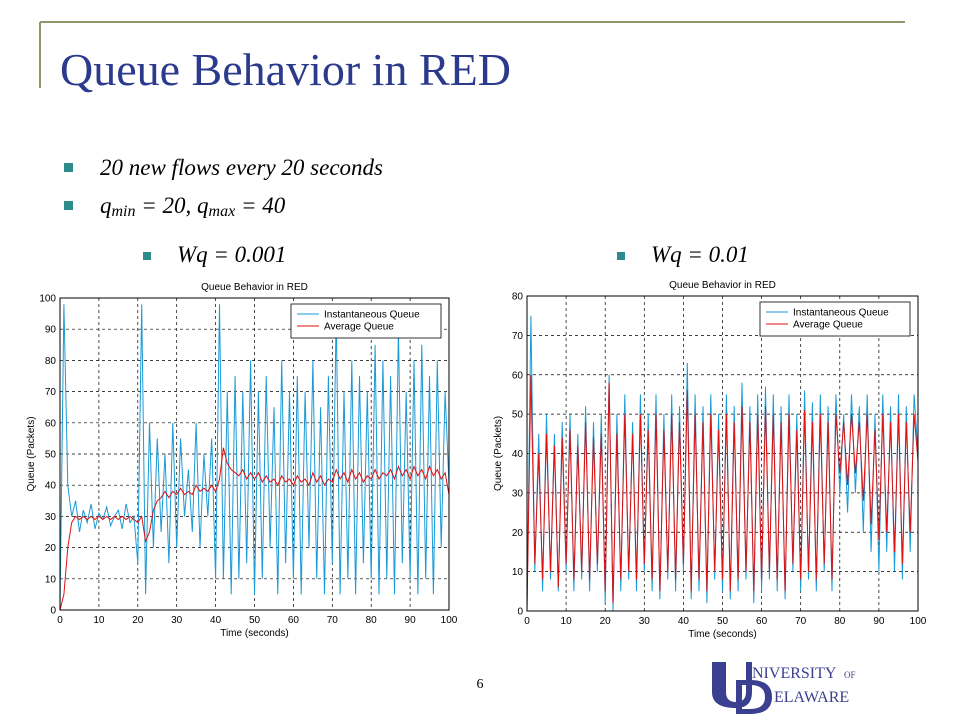 This screenshot has height=720, width=960. I want to click on logo-d, so click(754, 697).